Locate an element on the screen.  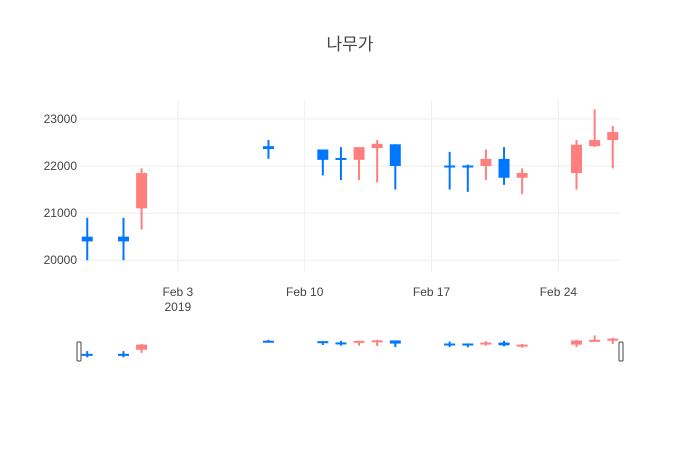
chart-title: 나무가 is located at coordinates (350, 45).